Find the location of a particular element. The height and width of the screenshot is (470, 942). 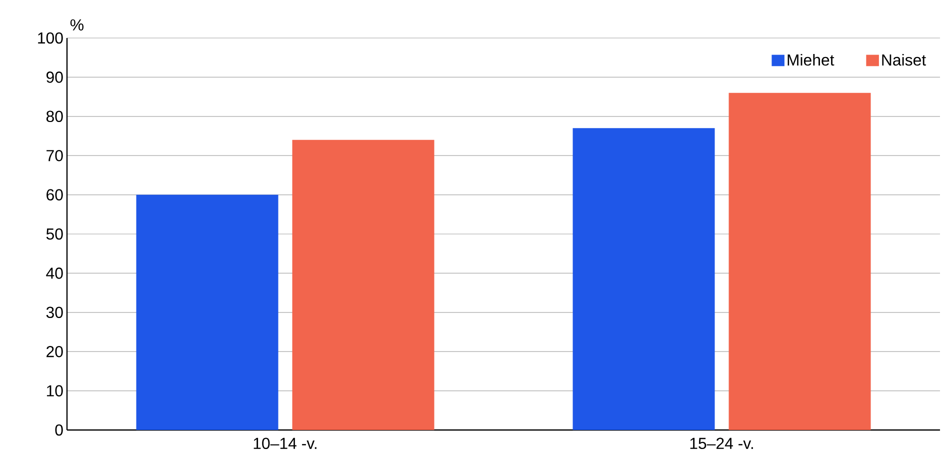

y-tick-label: 50 is located at coordinates (54, 234).